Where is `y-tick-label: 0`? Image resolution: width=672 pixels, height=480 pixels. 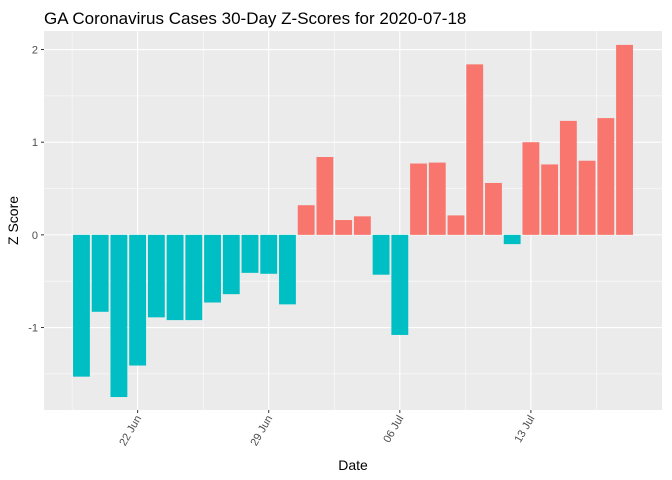 y-tick-label: 0 is located at coordinates (35, 236).